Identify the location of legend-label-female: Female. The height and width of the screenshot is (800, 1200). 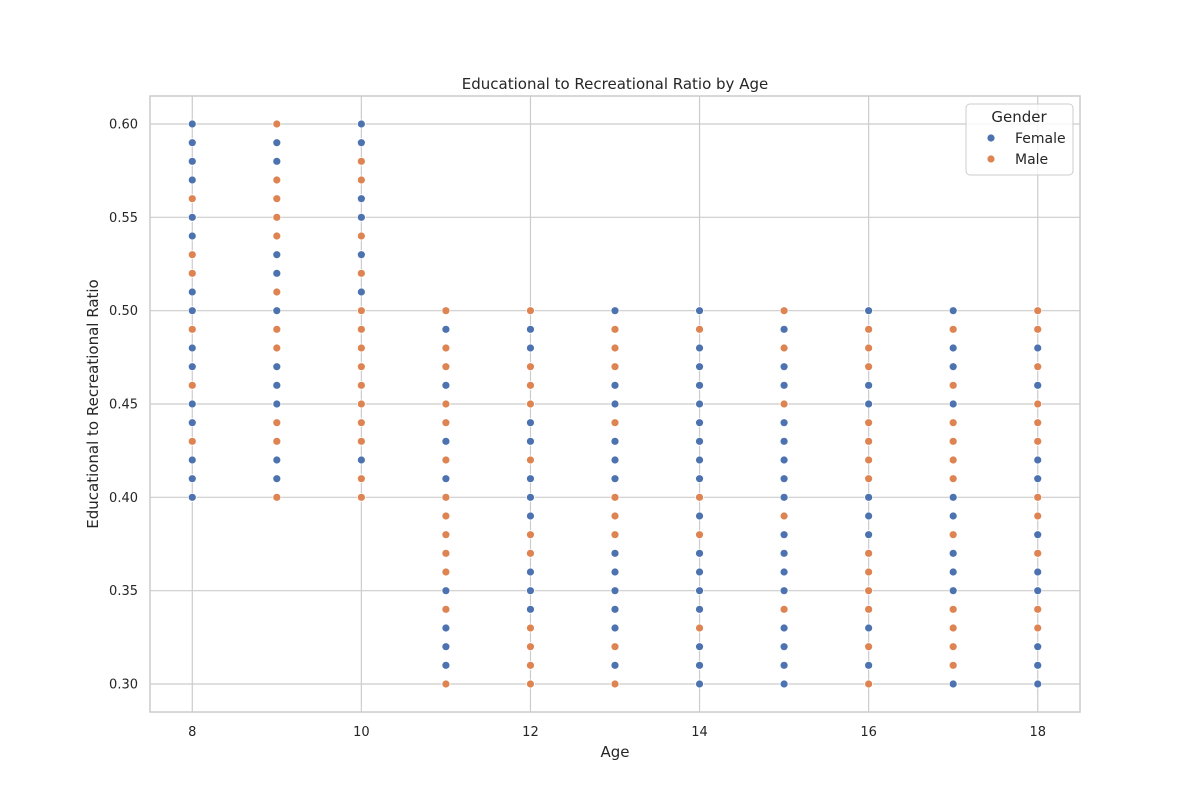
(1040, 139).